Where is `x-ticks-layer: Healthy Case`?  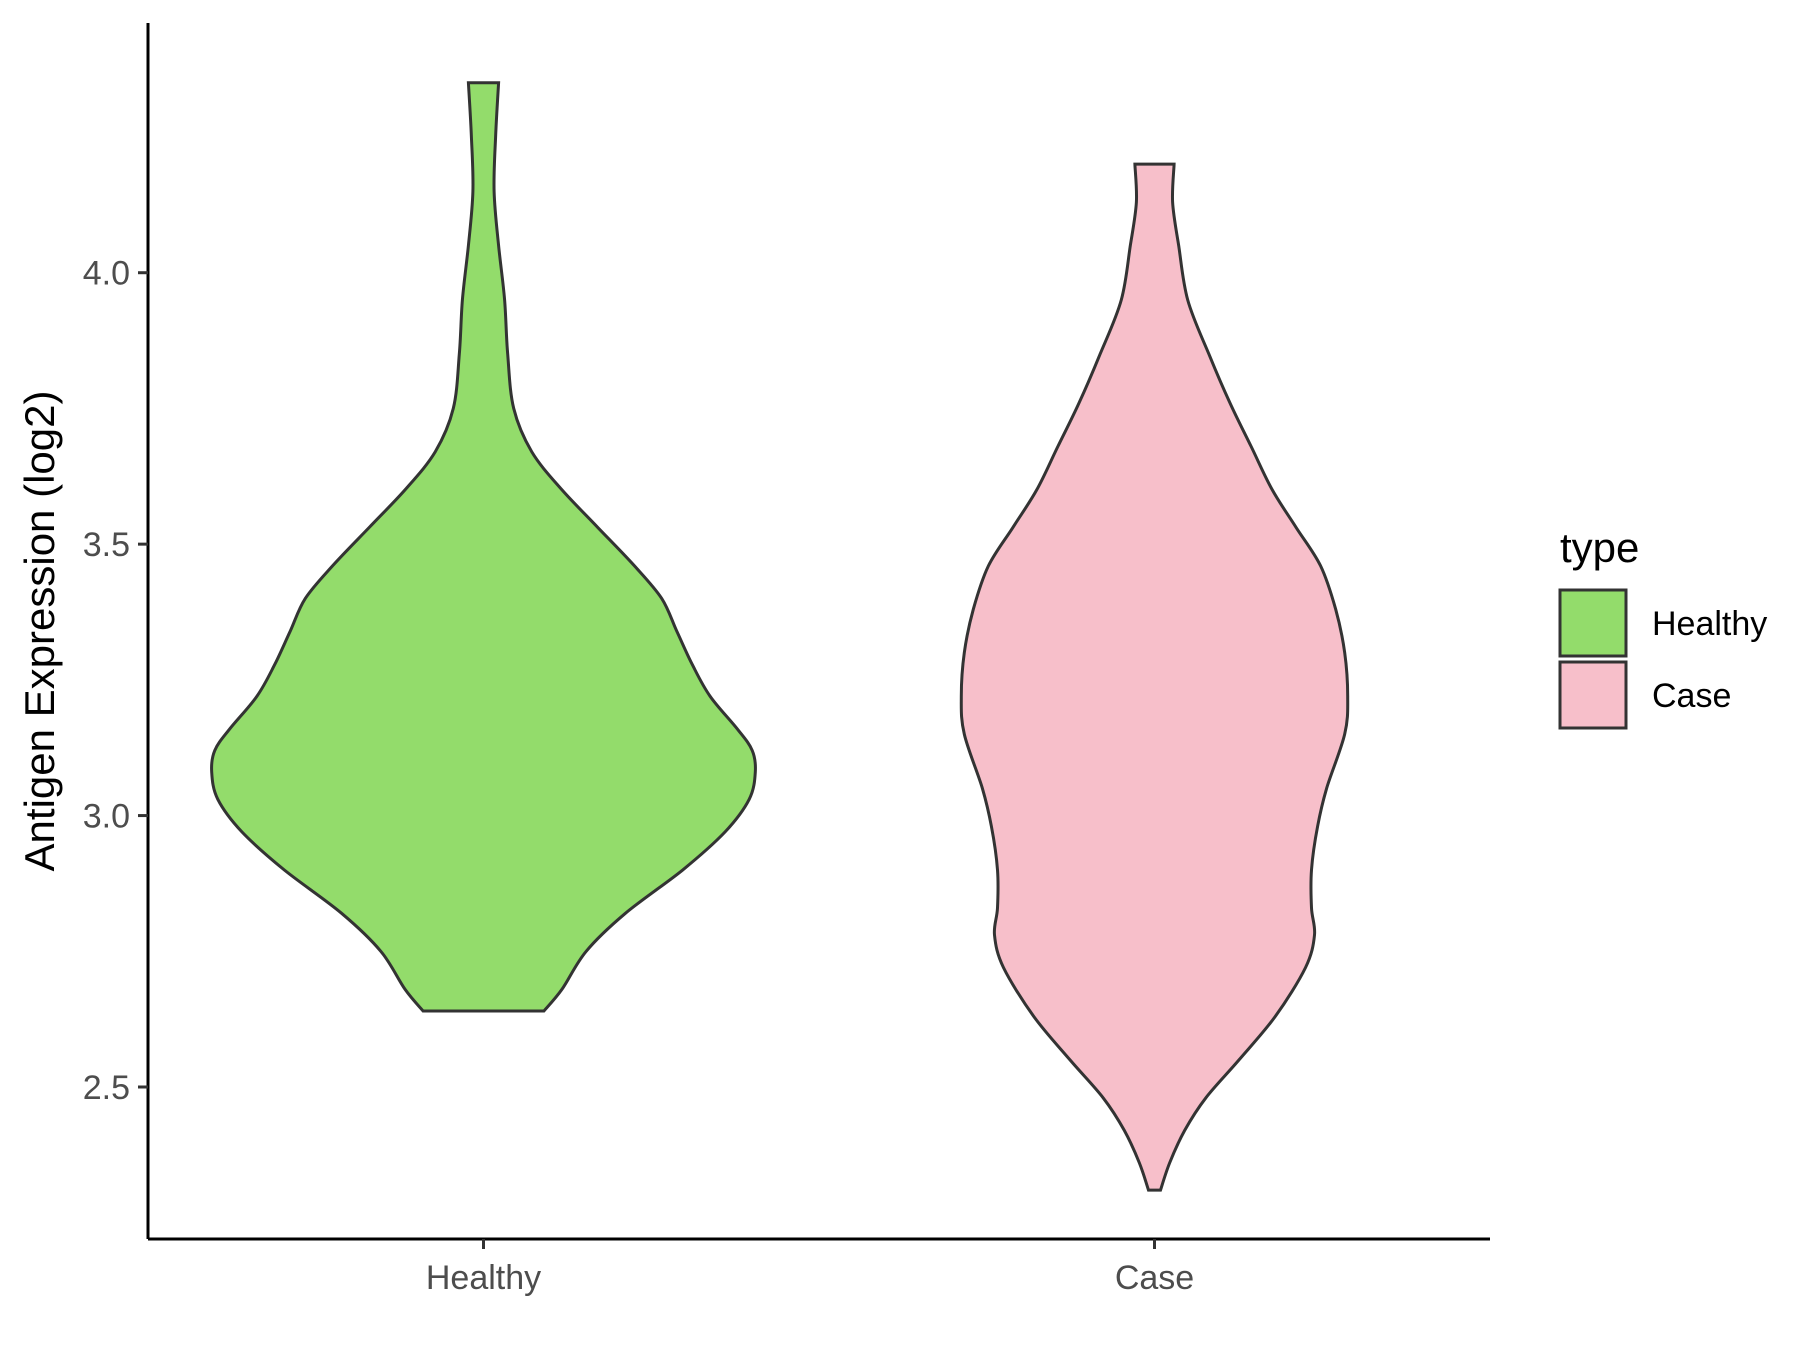 x-ticks-layer: Healthy Case is located at coordinates (810, 1268).